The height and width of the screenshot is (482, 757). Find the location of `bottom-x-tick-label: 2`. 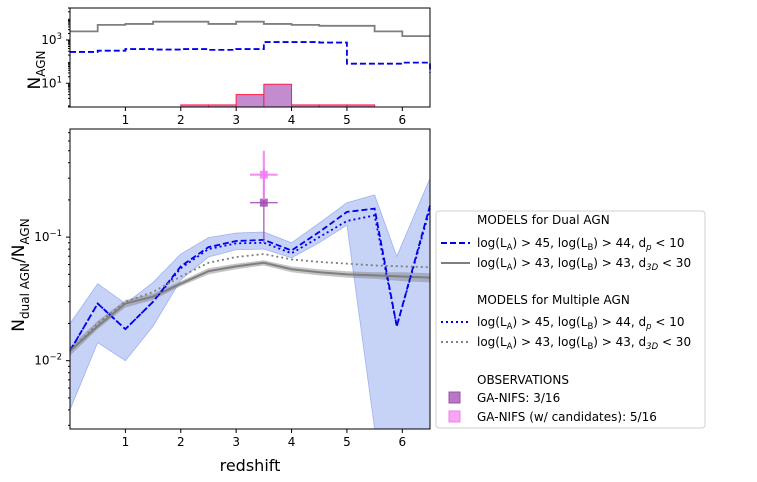

bottom-x-tick-label: 2 is located at coordinates (181, 442).